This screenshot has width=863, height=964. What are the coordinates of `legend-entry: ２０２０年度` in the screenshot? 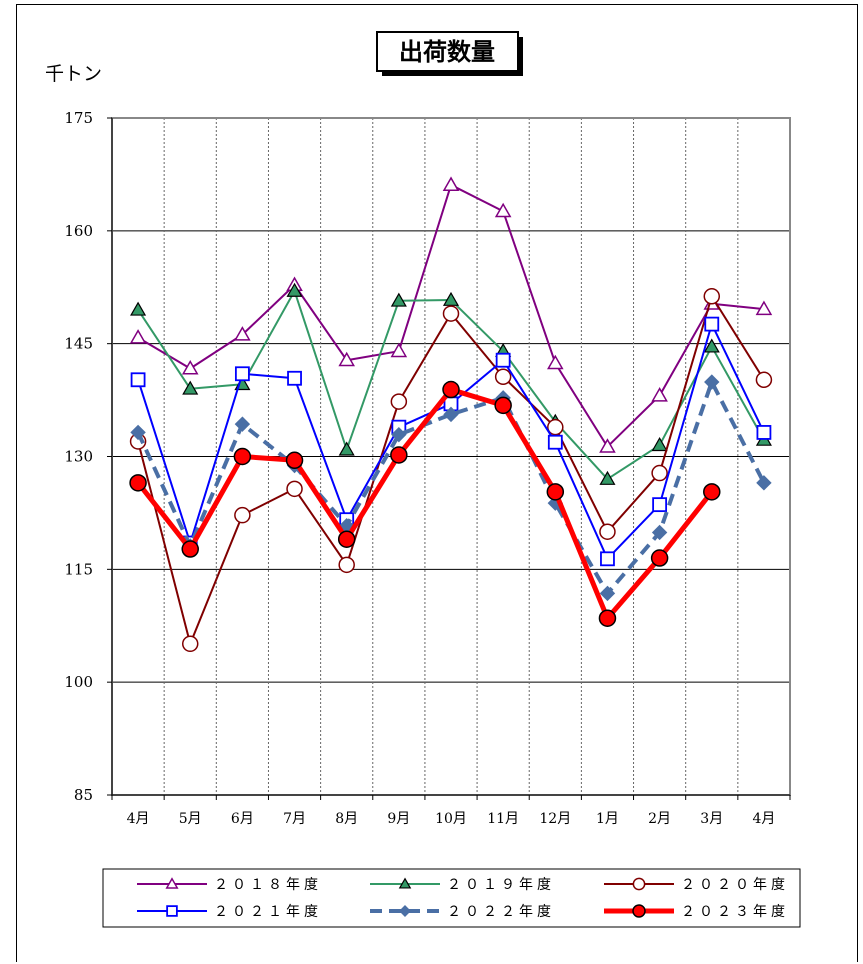 It's located at (696, 885).